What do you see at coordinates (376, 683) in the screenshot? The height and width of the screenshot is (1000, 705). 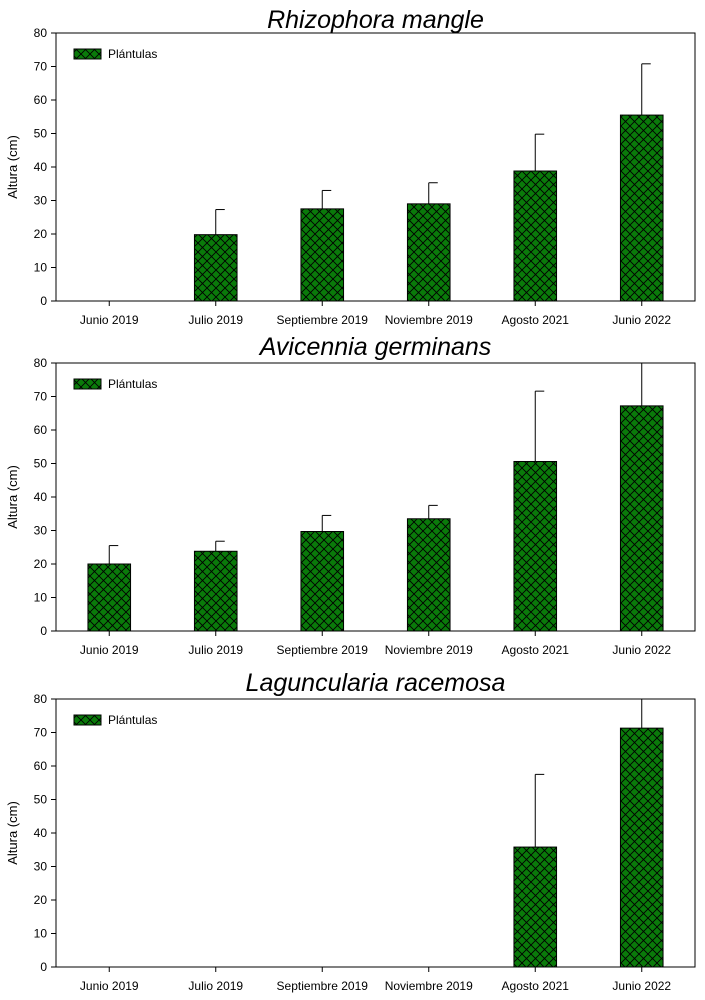 I see `chart-title: Laguncularia racemosa` at bounding box center [376, 683].